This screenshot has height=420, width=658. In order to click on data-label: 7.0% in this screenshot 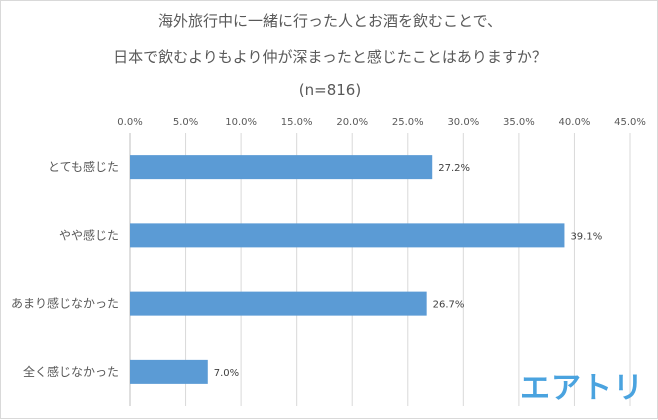, I will do `click(226, 373)`.